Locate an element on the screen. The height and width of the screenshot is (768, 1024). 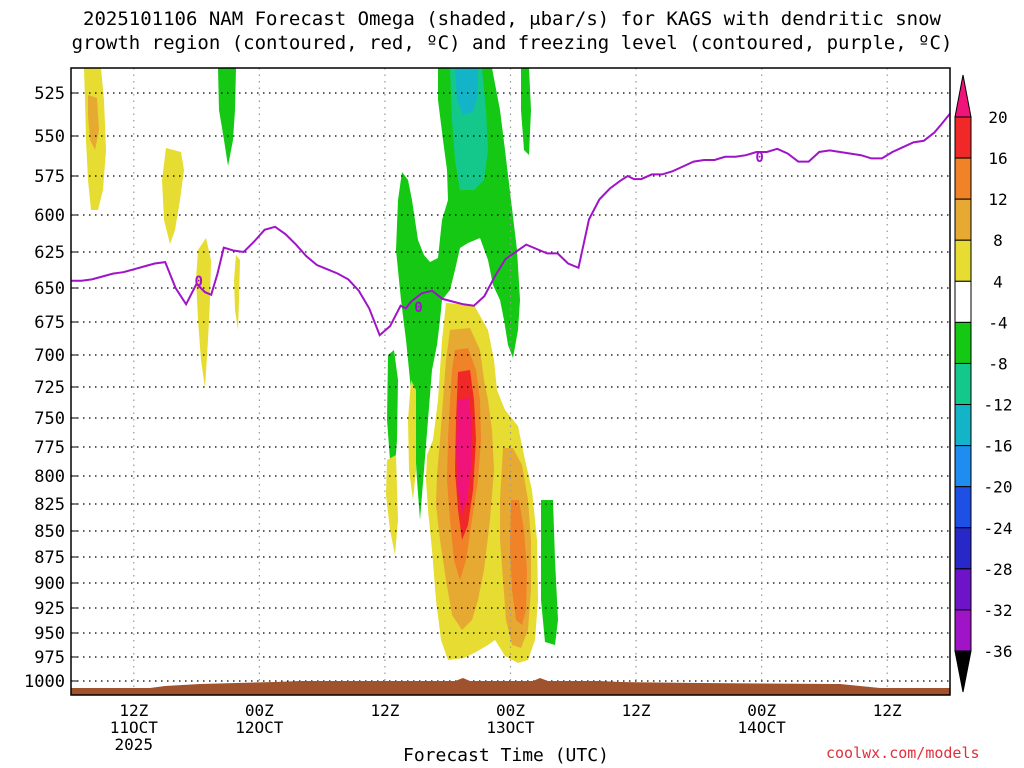
x-tick-label: 11OCT is located at coordinates (134, 727).